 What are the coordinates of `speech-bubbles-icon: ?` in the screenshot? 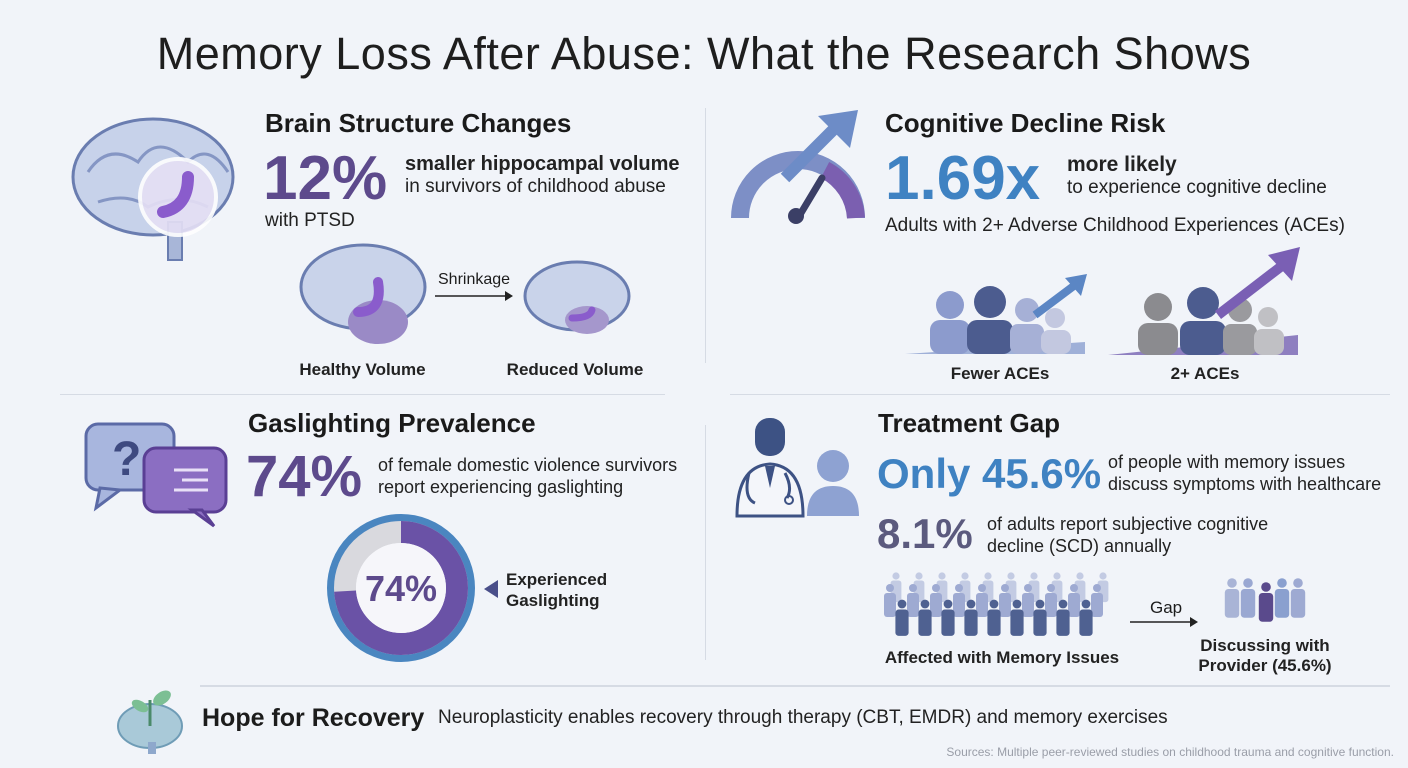 It's located at (156, 475).